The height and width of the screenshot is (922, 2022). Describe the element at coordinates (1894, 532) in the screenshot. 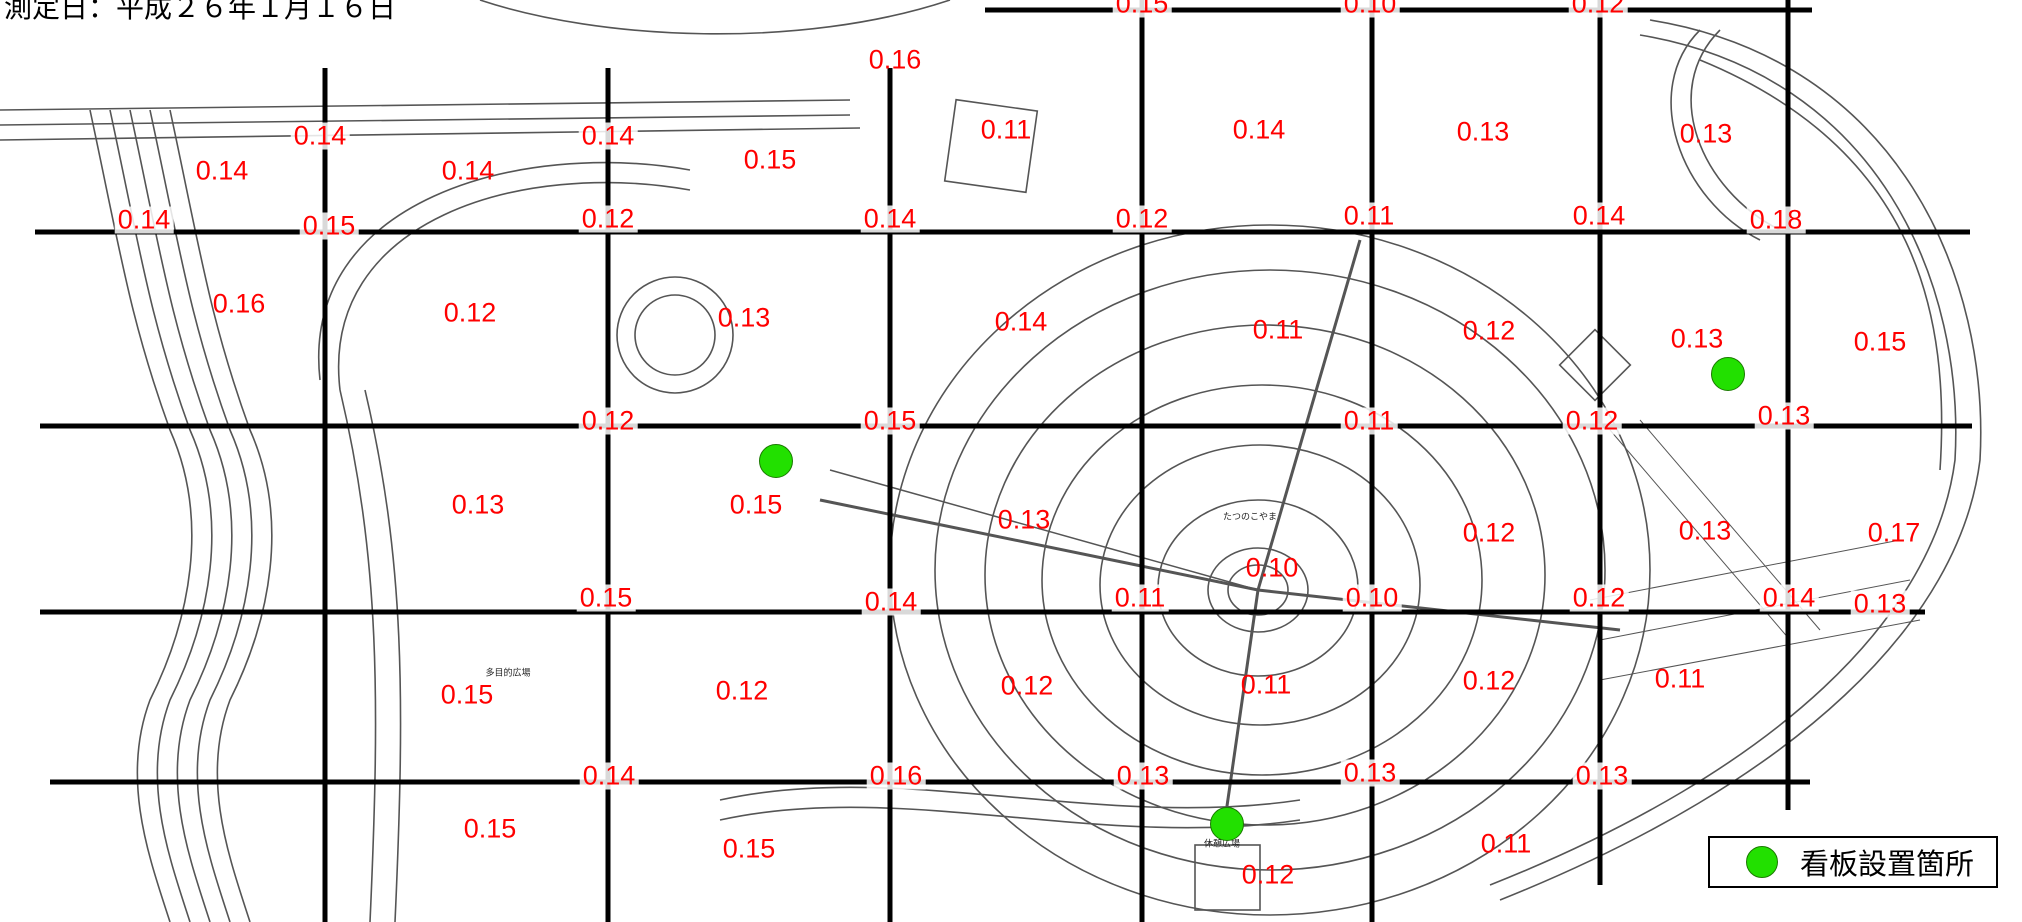

I see `measurement-value: 0.17` at that location.